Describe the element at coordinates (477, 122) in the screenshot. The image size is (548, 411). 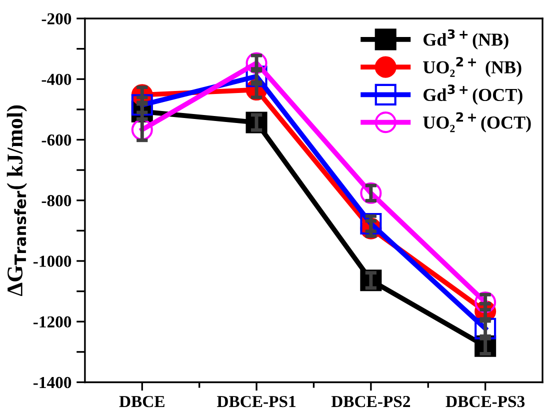
I see `legend-label: UO₂$^{2+}$(OCT)` at that location.